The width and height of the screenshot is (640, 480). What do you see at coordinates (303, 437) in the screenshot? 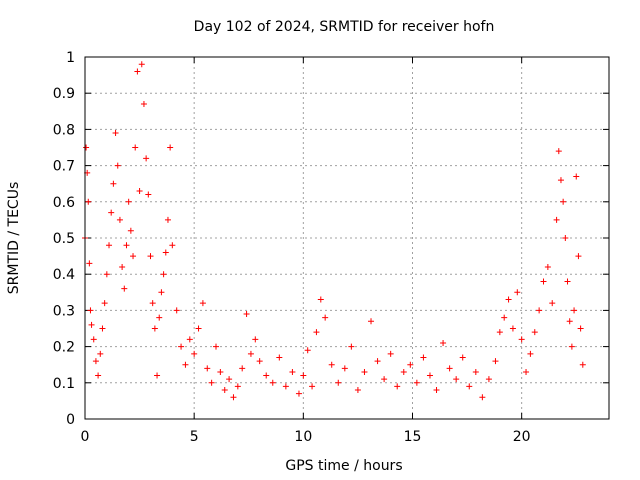
I see `x-tick-label: 10` at bounding box center [303, 437].